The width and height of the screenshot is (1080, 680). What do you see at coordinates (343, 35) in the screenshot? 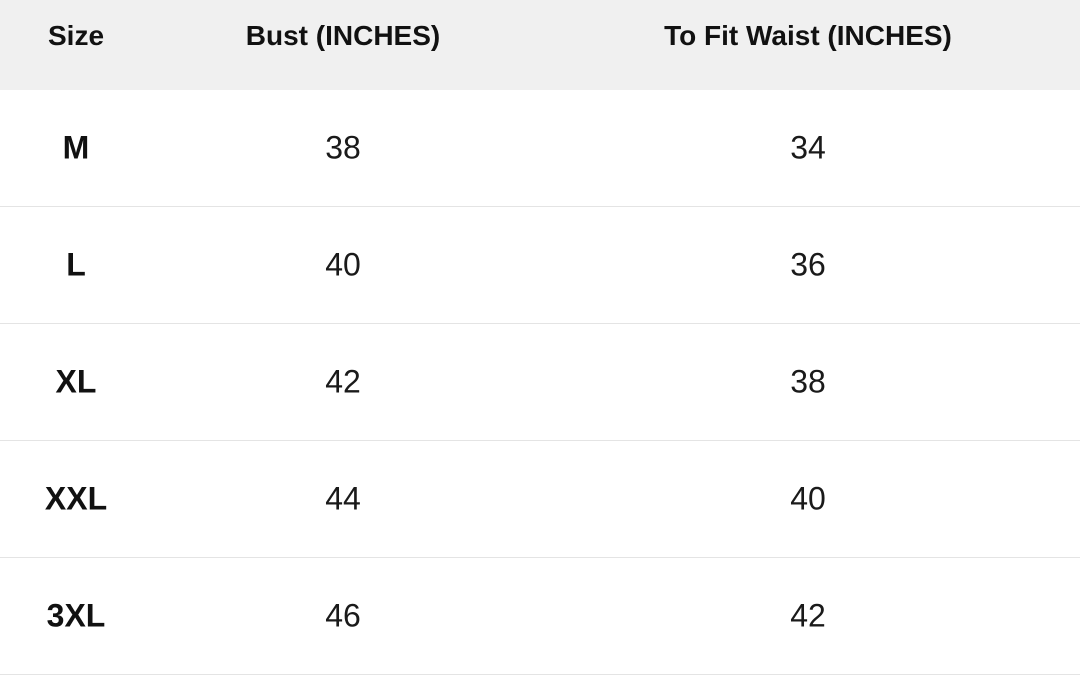
I see `header-bust: Bust (INCHES)` at bounding box center [343, 35].